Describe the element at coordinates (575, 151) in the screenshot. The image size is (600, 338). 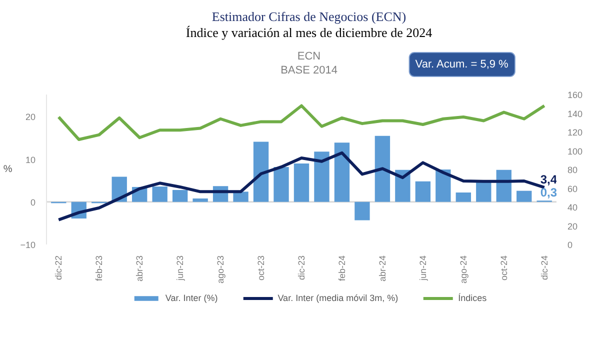
I see `y2-tick-label: 100` at that location.